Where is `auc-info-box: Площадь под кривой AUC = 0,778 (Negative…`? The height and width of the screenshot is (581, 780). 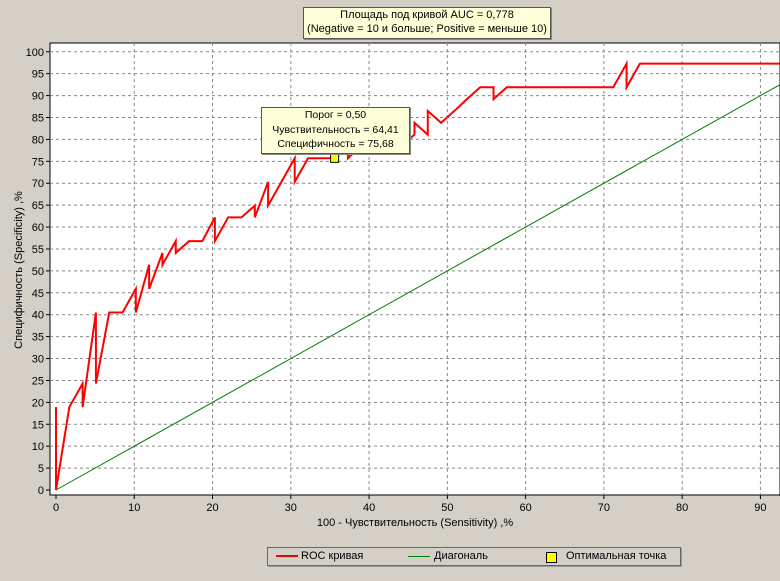
auc-info-box: Площадь под кривой AUC = 0,778 (Negative… is located at coordinates (427, 23).